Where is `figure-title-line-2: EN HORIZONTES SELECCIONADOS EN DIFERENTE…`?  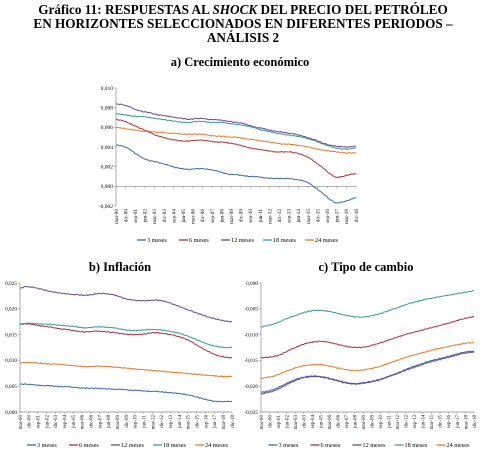 figure-title-line-2: EN HORIZONTES SELECCIONADOS EN DIFERENTE… is located at coordinates (243, 23).